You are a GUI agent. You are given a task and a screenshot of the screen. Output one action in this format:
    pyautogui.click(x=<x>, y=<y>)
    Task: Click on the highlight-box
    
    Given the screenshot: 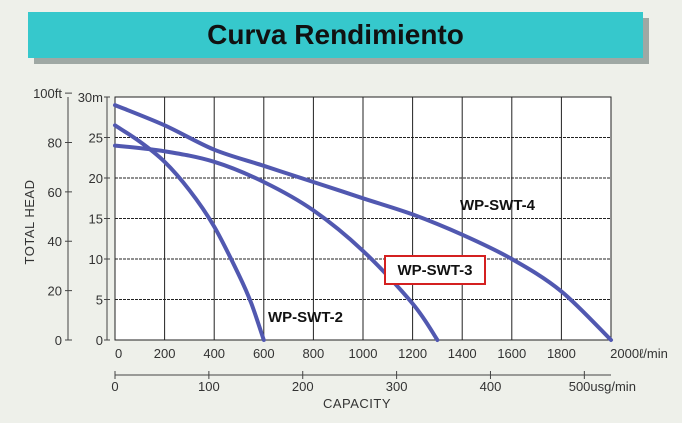 What is the action you would take?
    pyautogui.click(x=435, y=270)
    